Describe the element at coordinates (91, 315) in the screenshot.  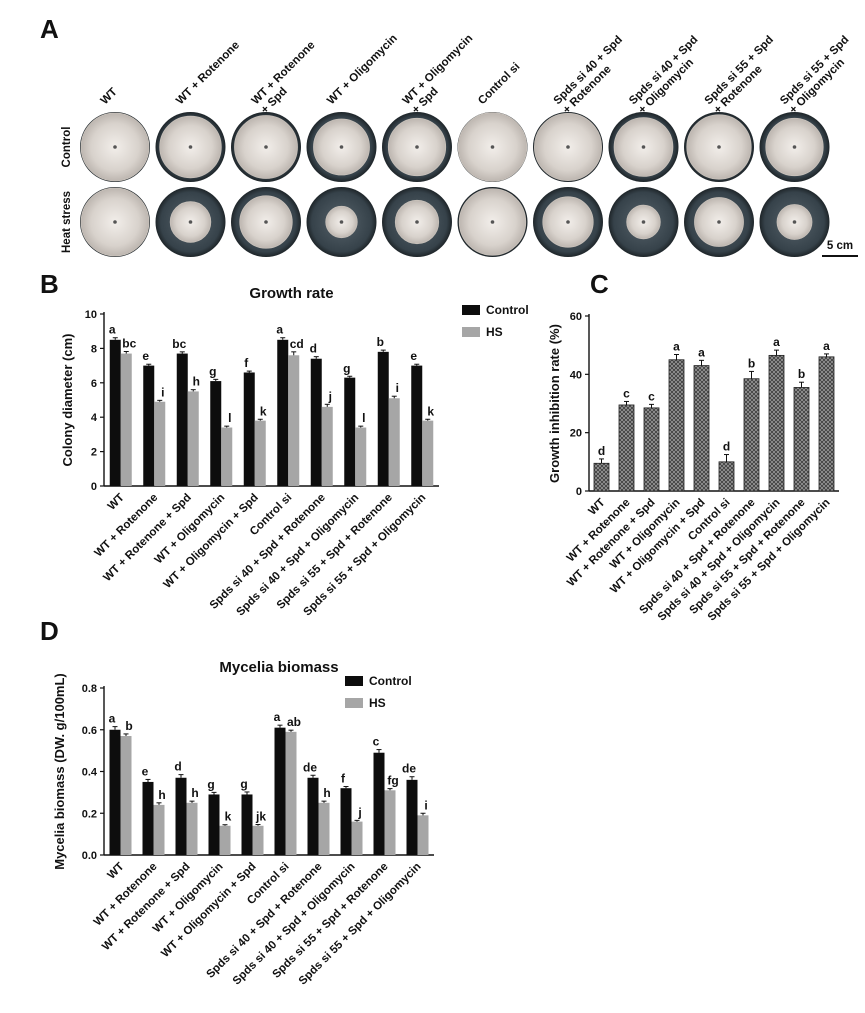
I see `y-tick-label: 10` at that location.